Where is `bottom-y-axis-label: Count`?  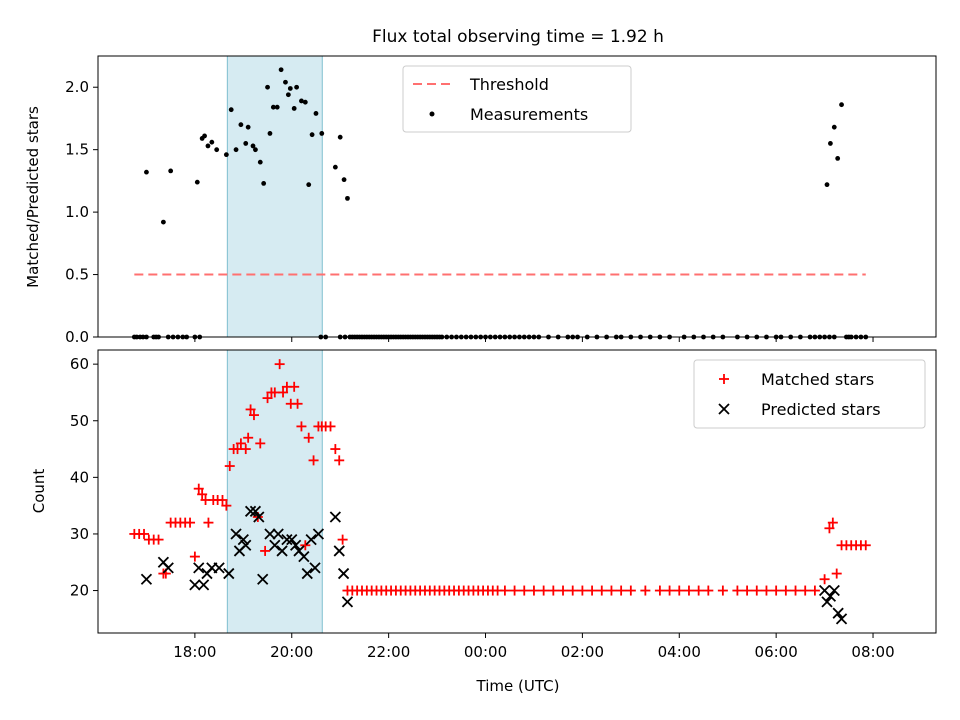 bottom-y-axis-label: Count is located at coordinates (39, 491).